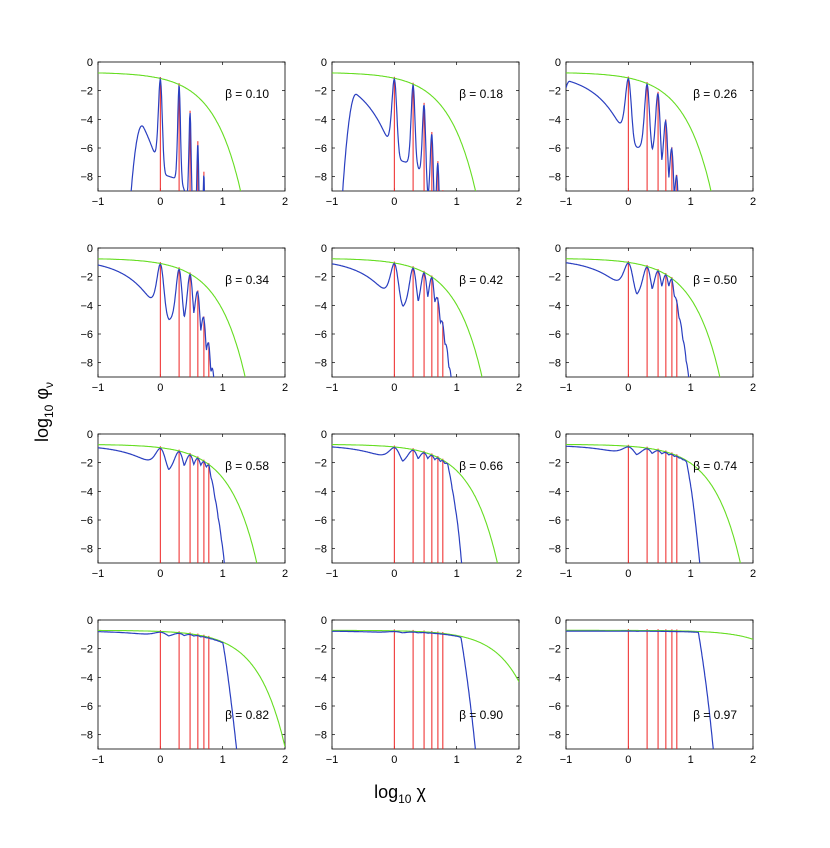  What do you see at coordinates (44, 412) in the screenshot?
I see `y-axis-title: log10 φν` at bounding box center [44, 412].